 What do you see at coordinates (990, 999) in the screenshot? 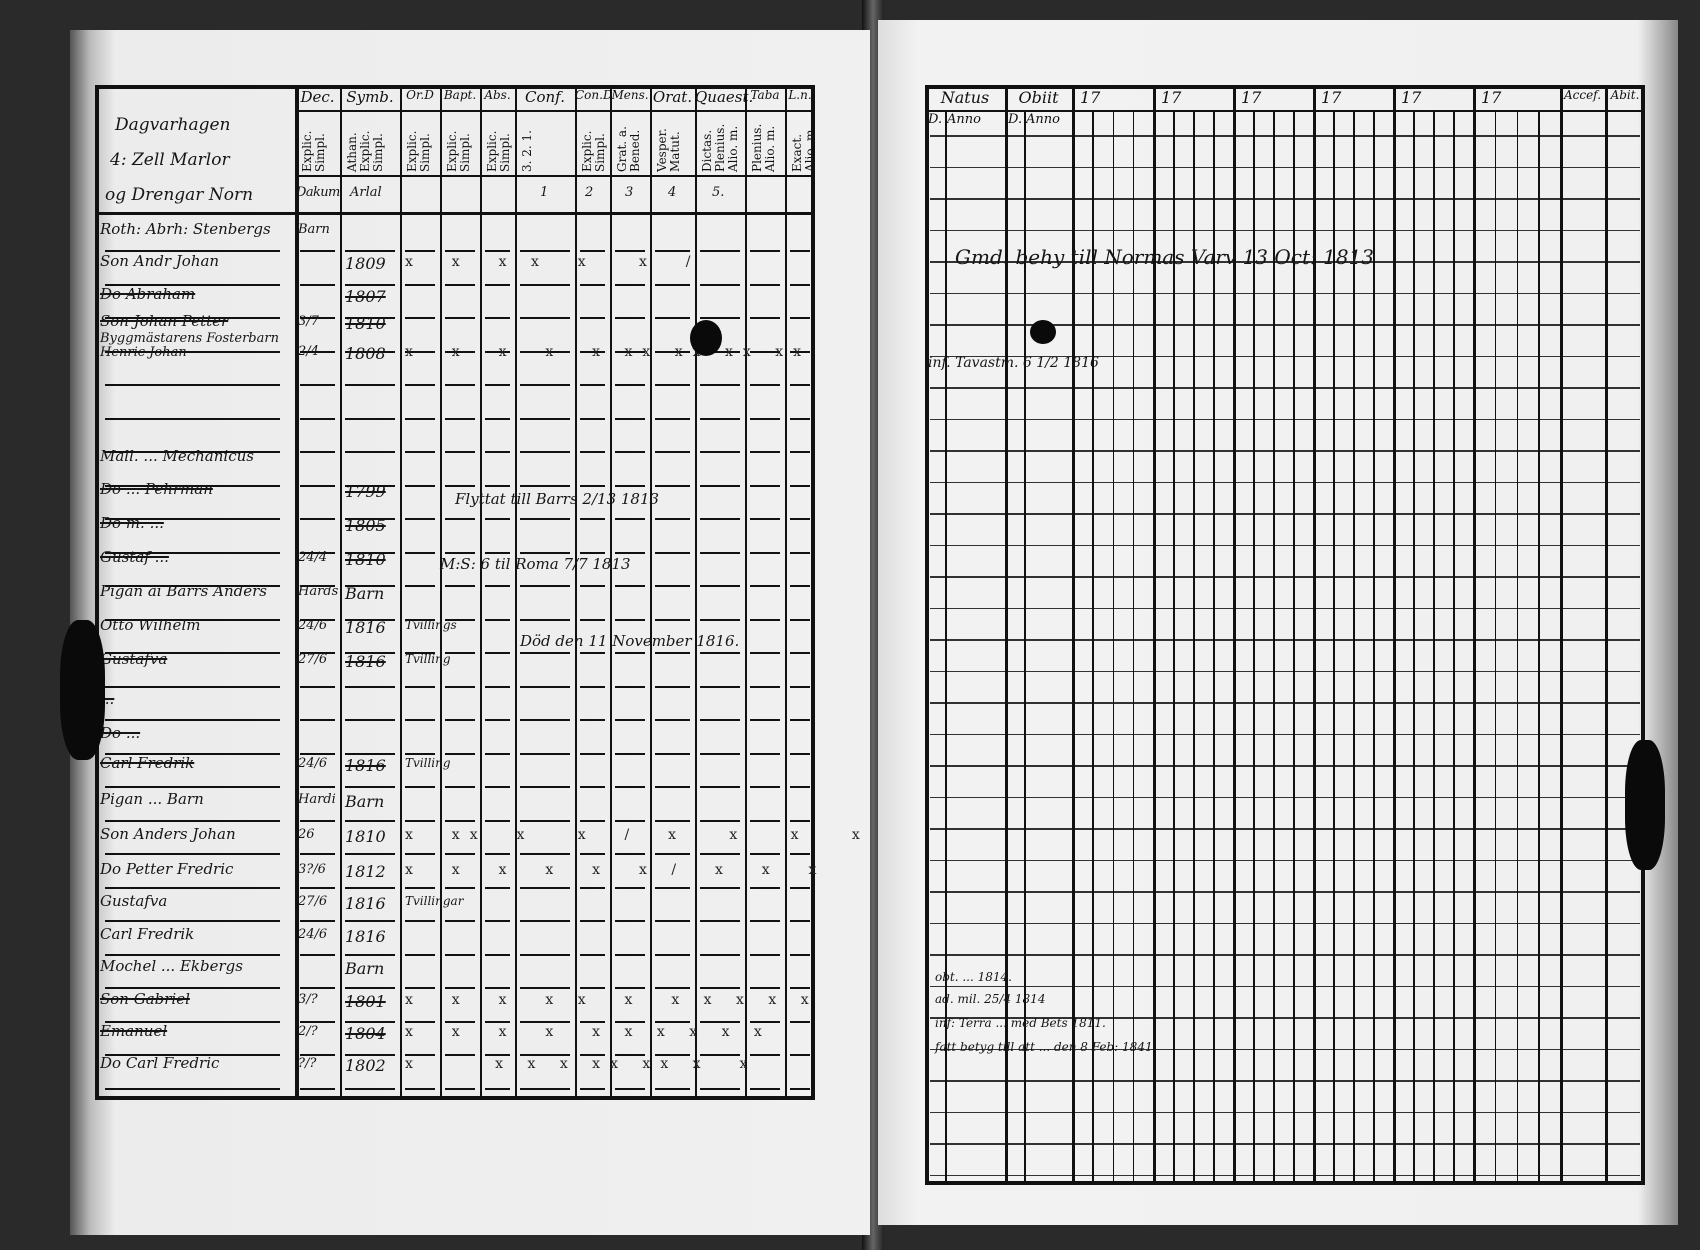
I see `right-note: ad. mil. 25/4 1814` at bounding box center [990, 999].